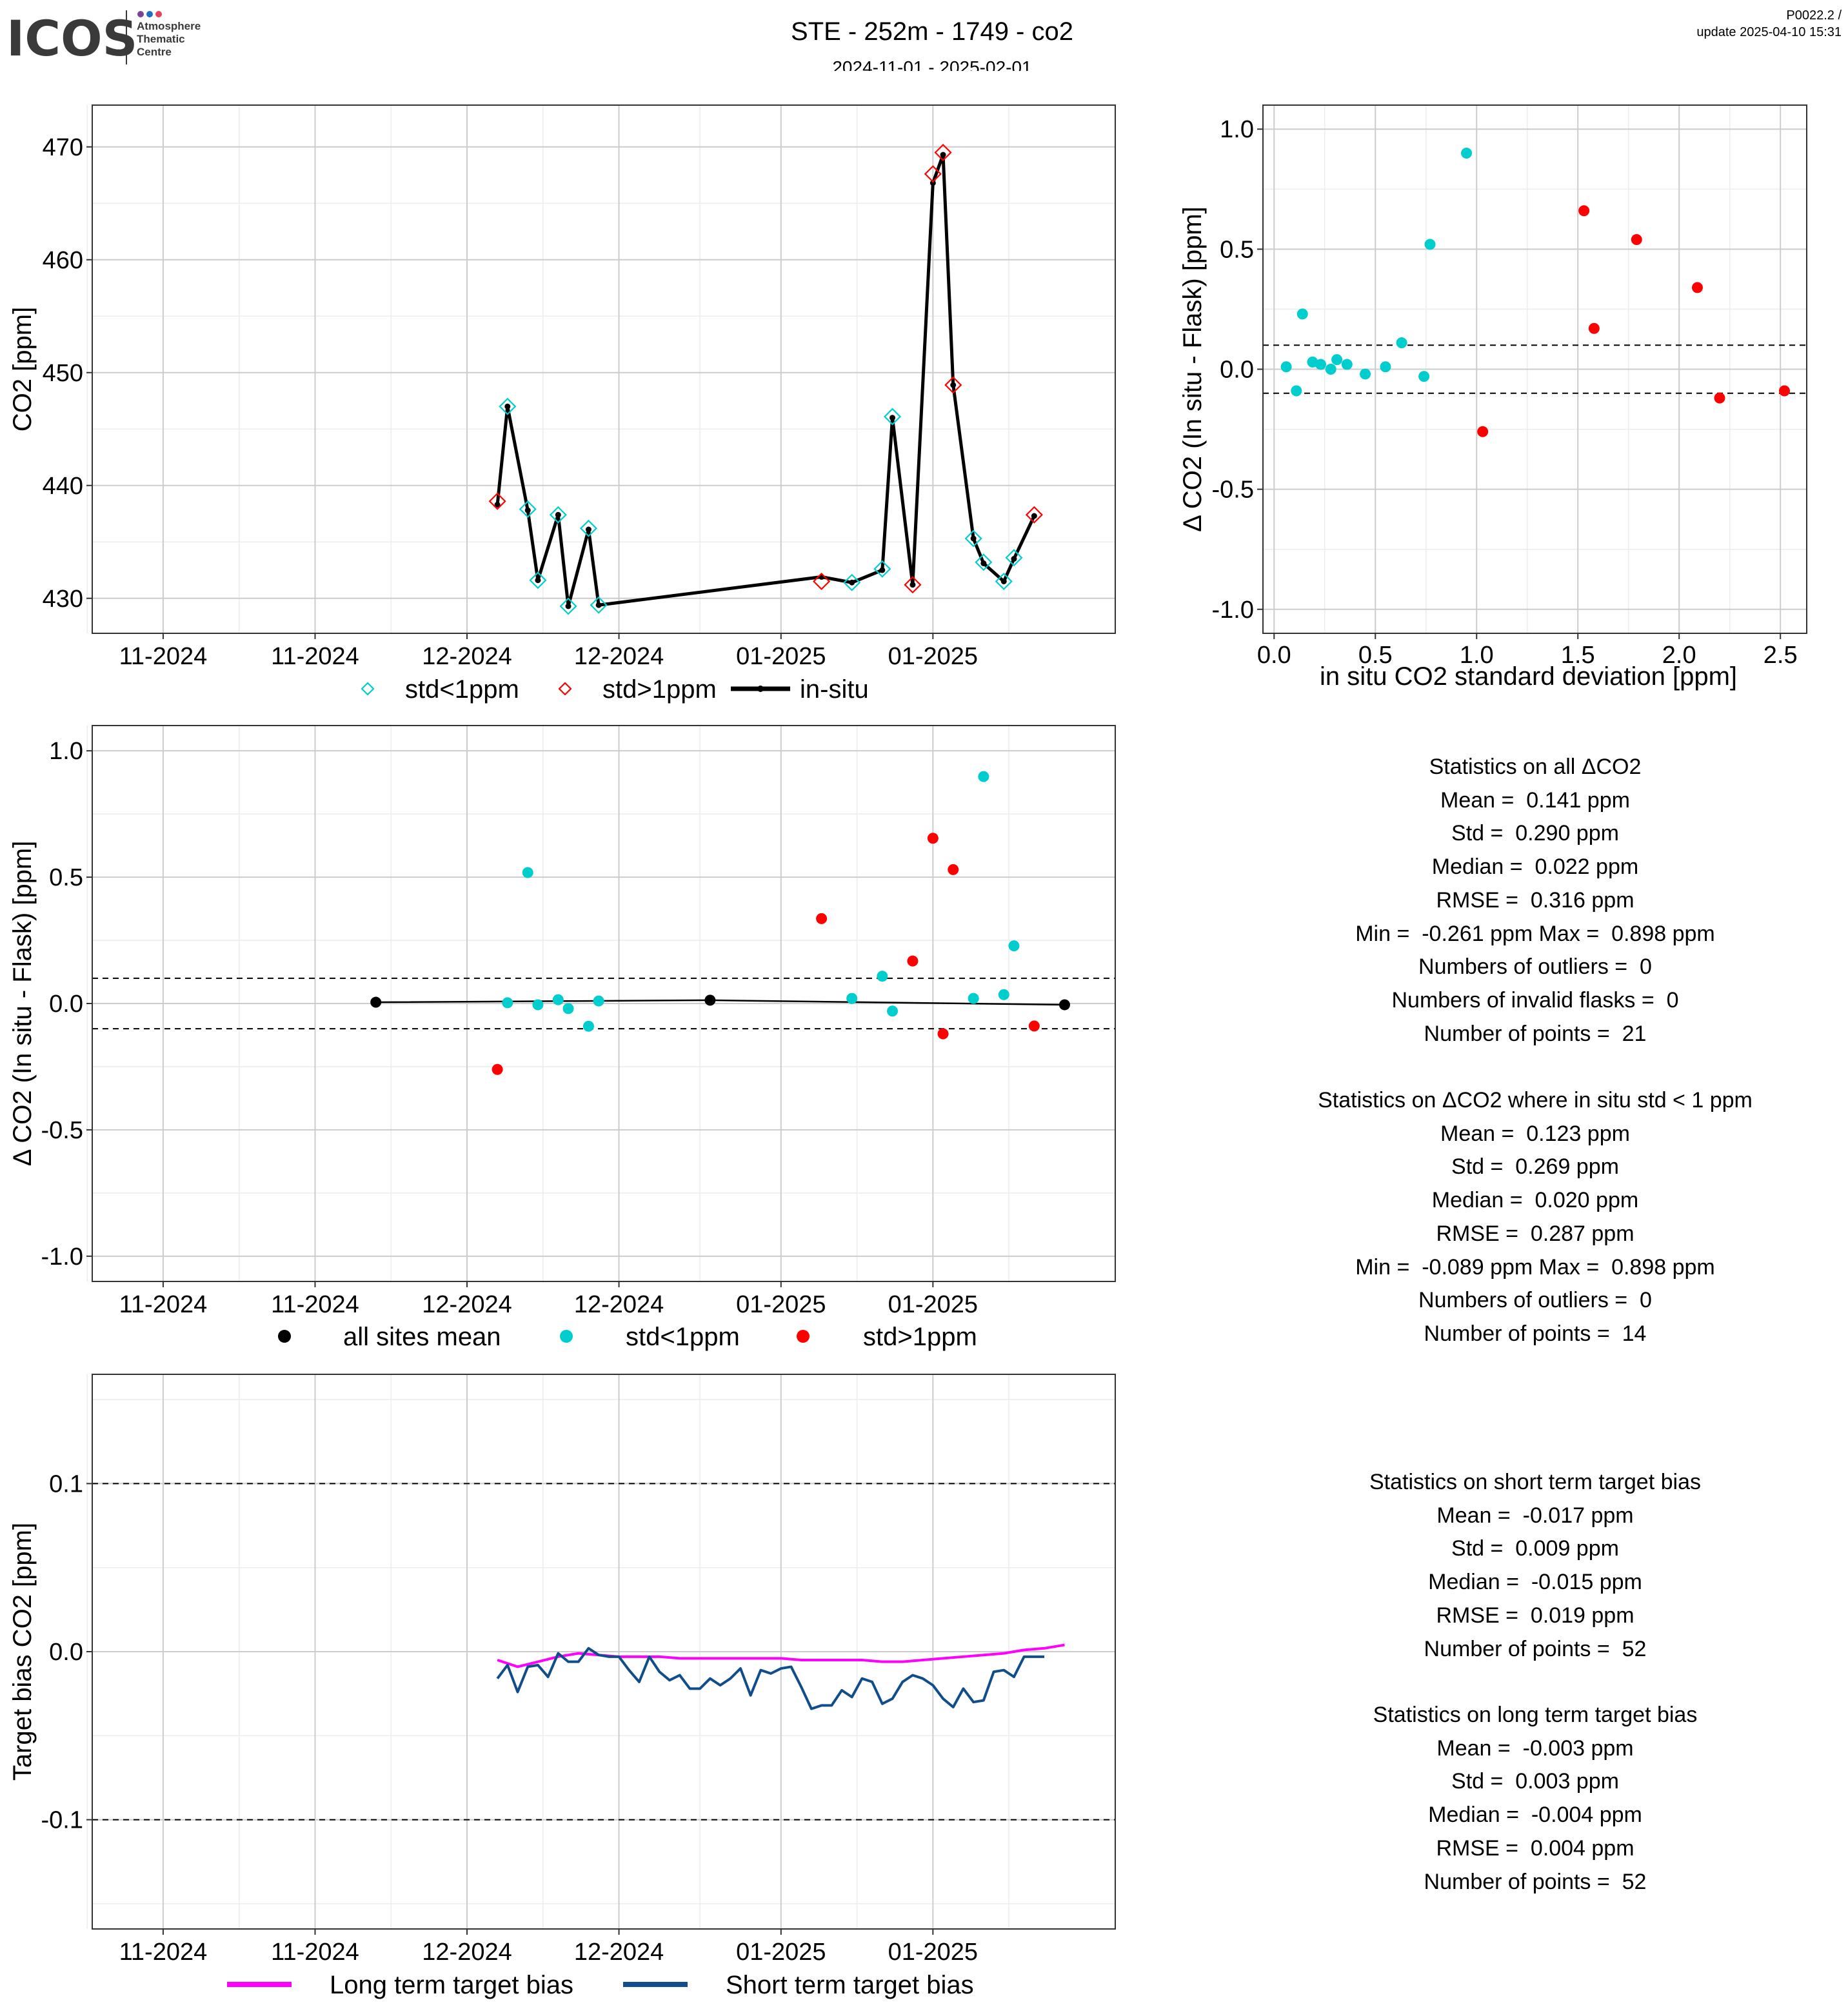  Describe the element at coordinates (834, 689) in the screenshot. I see `legend-label-in-situ: in-situ` at that location.